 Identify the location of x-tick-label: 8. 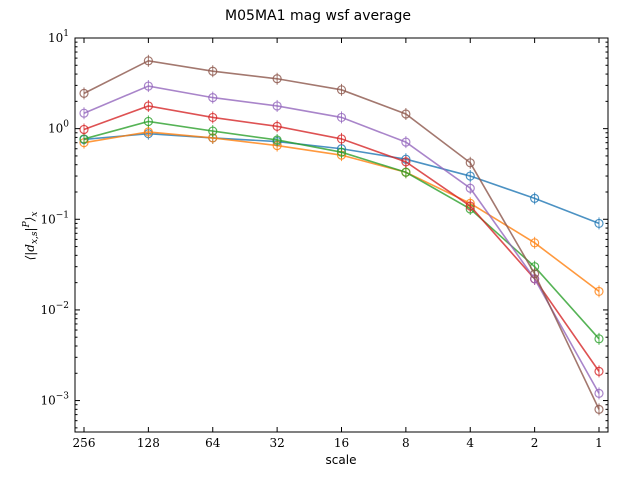
(406, 443).